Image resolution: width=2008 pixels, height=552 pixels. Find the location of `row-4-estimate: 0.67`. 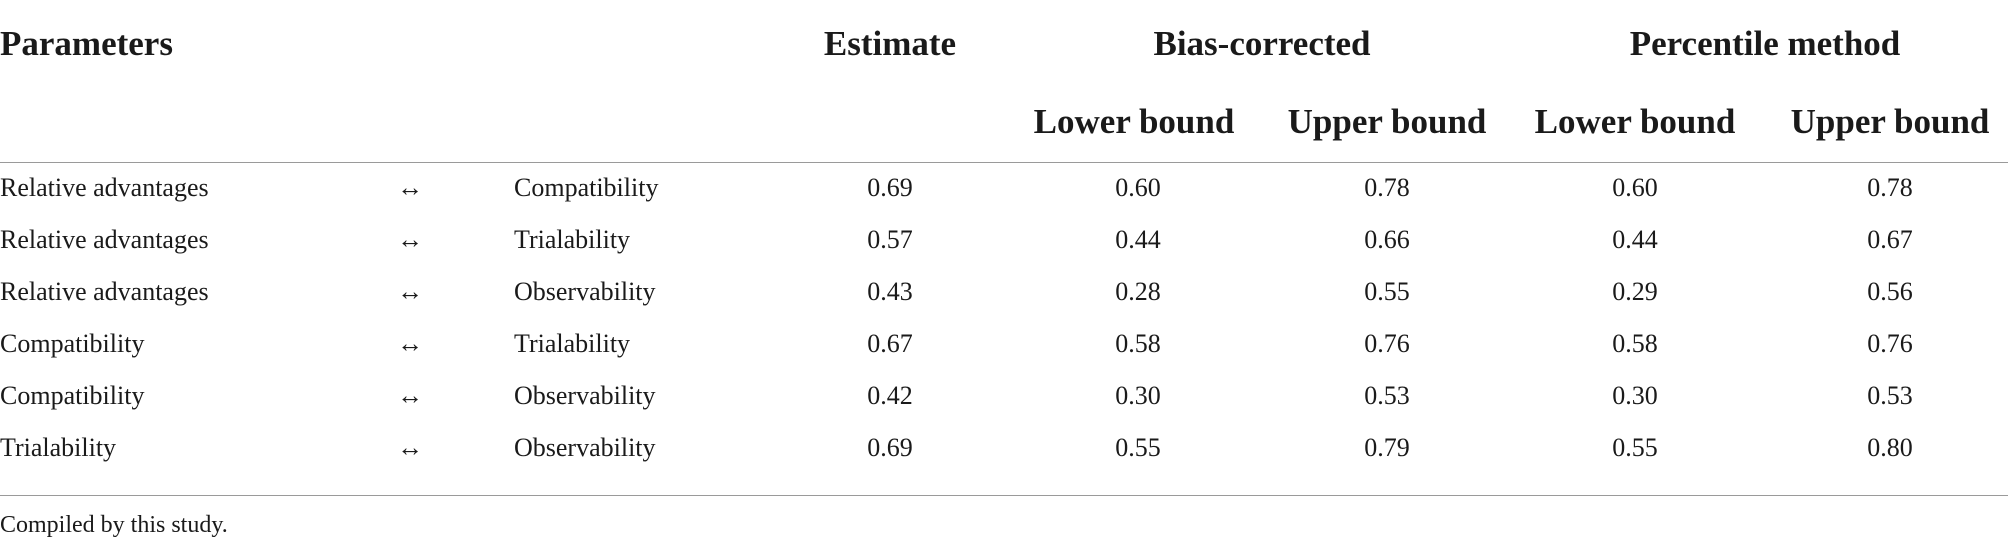

row-4-estimate: 0.67 is located at coordinates (890, 343).